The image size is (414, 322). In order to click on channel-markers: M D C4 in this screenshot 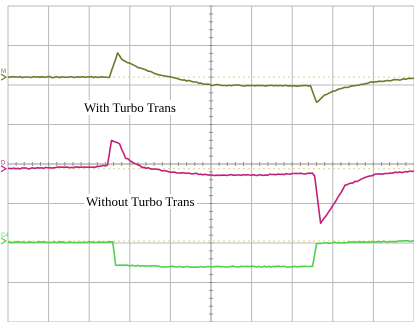, I will do `click(4, 157)`.